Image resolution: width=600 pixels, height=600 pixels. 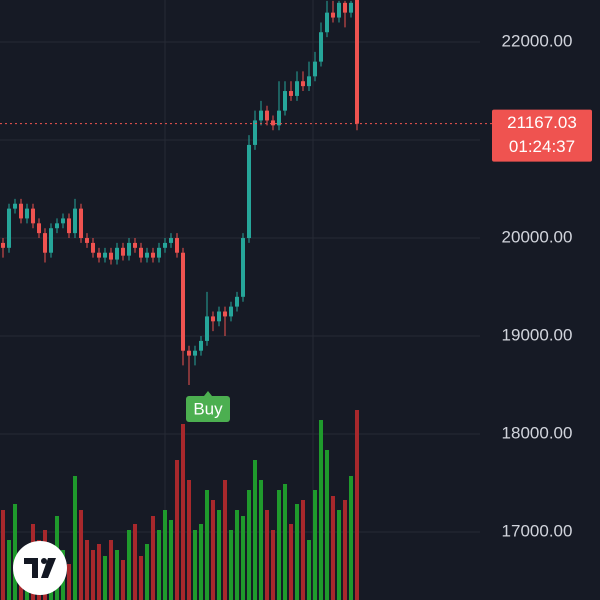 I want to click on y-tick-label: 17000.00, so click(x=537, y=530).